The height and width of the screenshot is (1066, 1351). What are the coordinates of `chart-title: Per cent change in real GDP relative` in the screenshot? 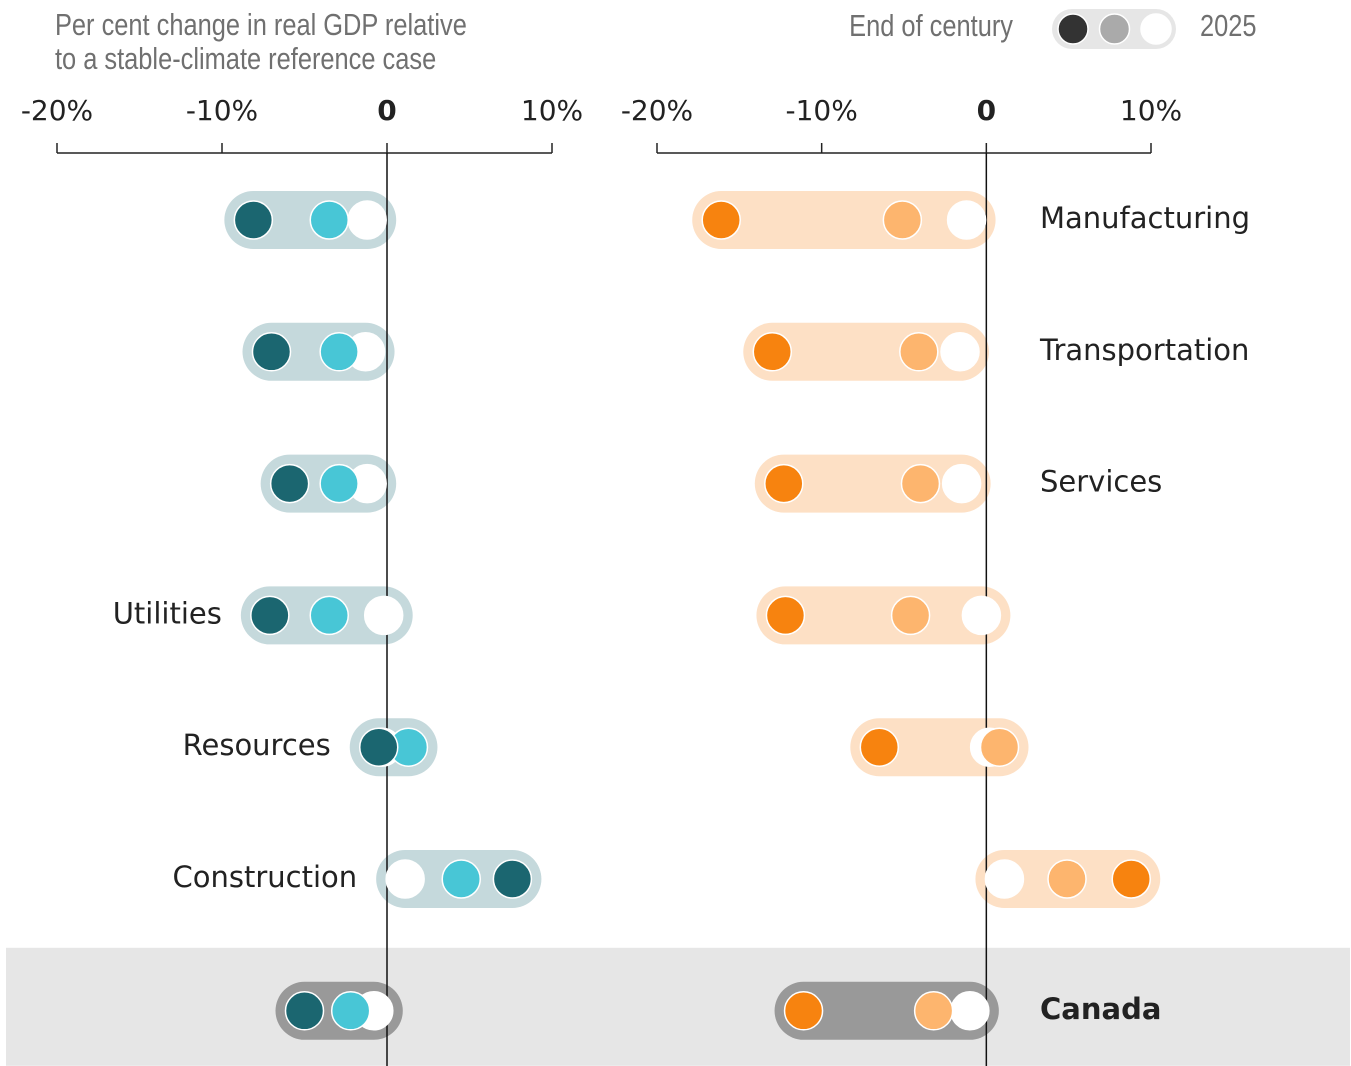 It's located at (261, 25).